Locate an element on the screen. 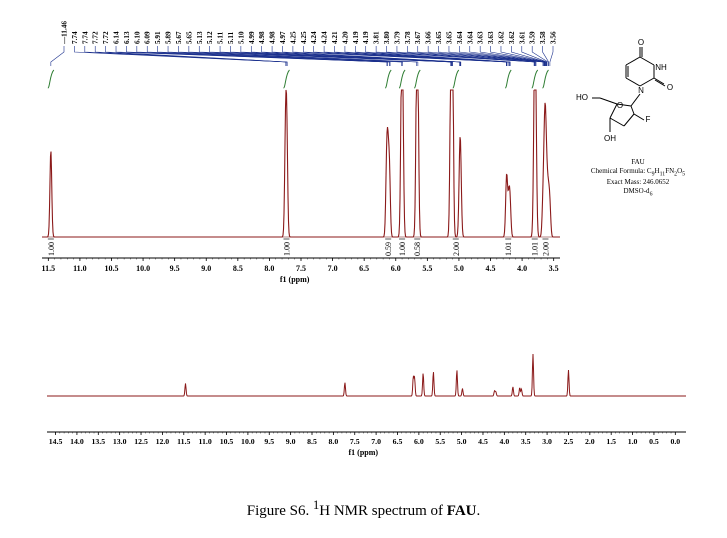 The width and height of the screenshot is (727, 538). peak-label: 3.79 is located at coordinates (397, 37).